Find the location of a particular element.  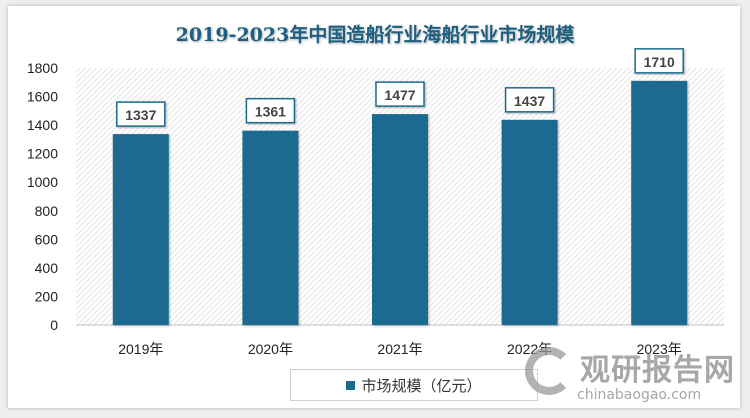

data-label: 1477 is located at coordinates (399, 95).